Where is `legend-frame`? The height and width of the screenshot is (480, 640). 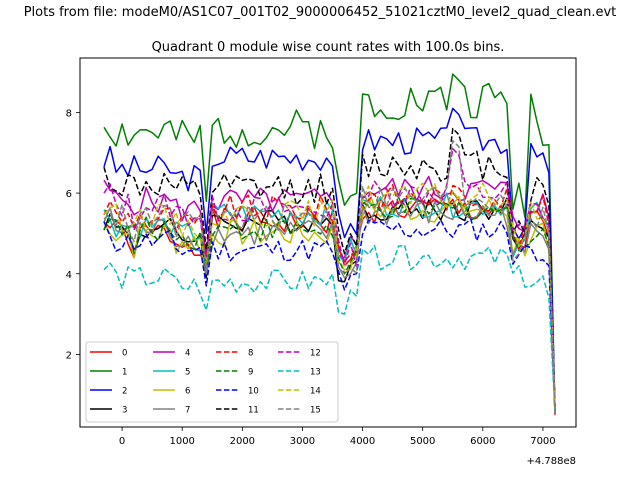
legend-frame is located at coordinates (212, 382).